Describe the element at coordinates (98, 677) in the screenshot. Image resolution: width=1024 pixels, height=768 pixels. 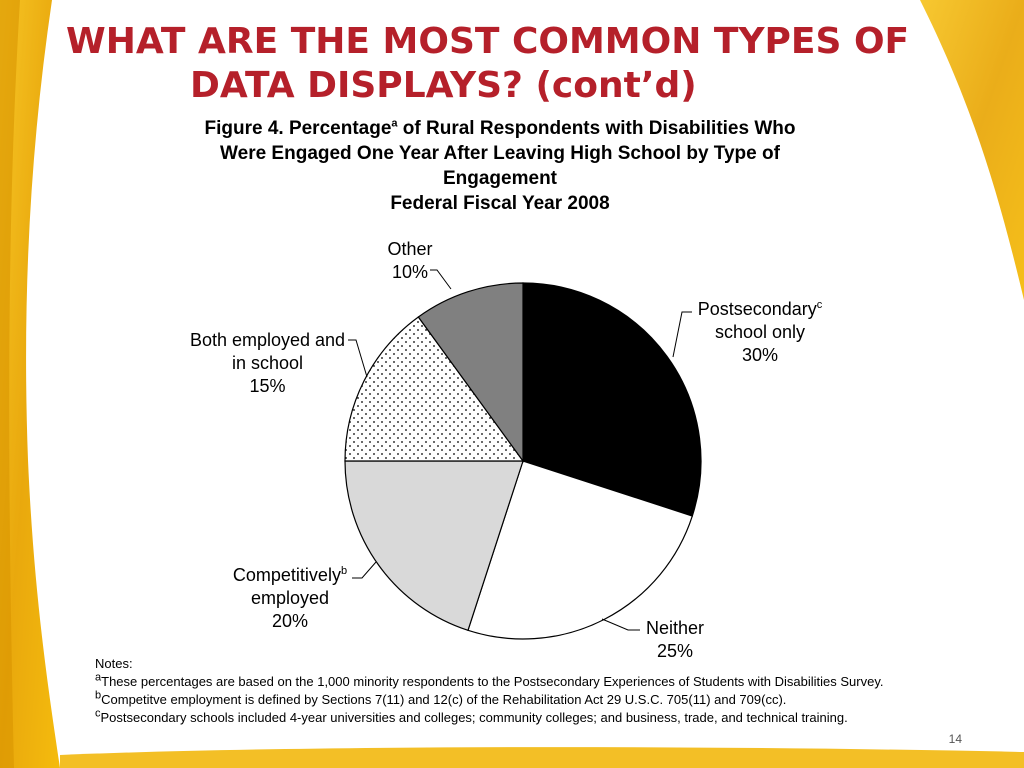
I see `note-a-sup: a` at that location.